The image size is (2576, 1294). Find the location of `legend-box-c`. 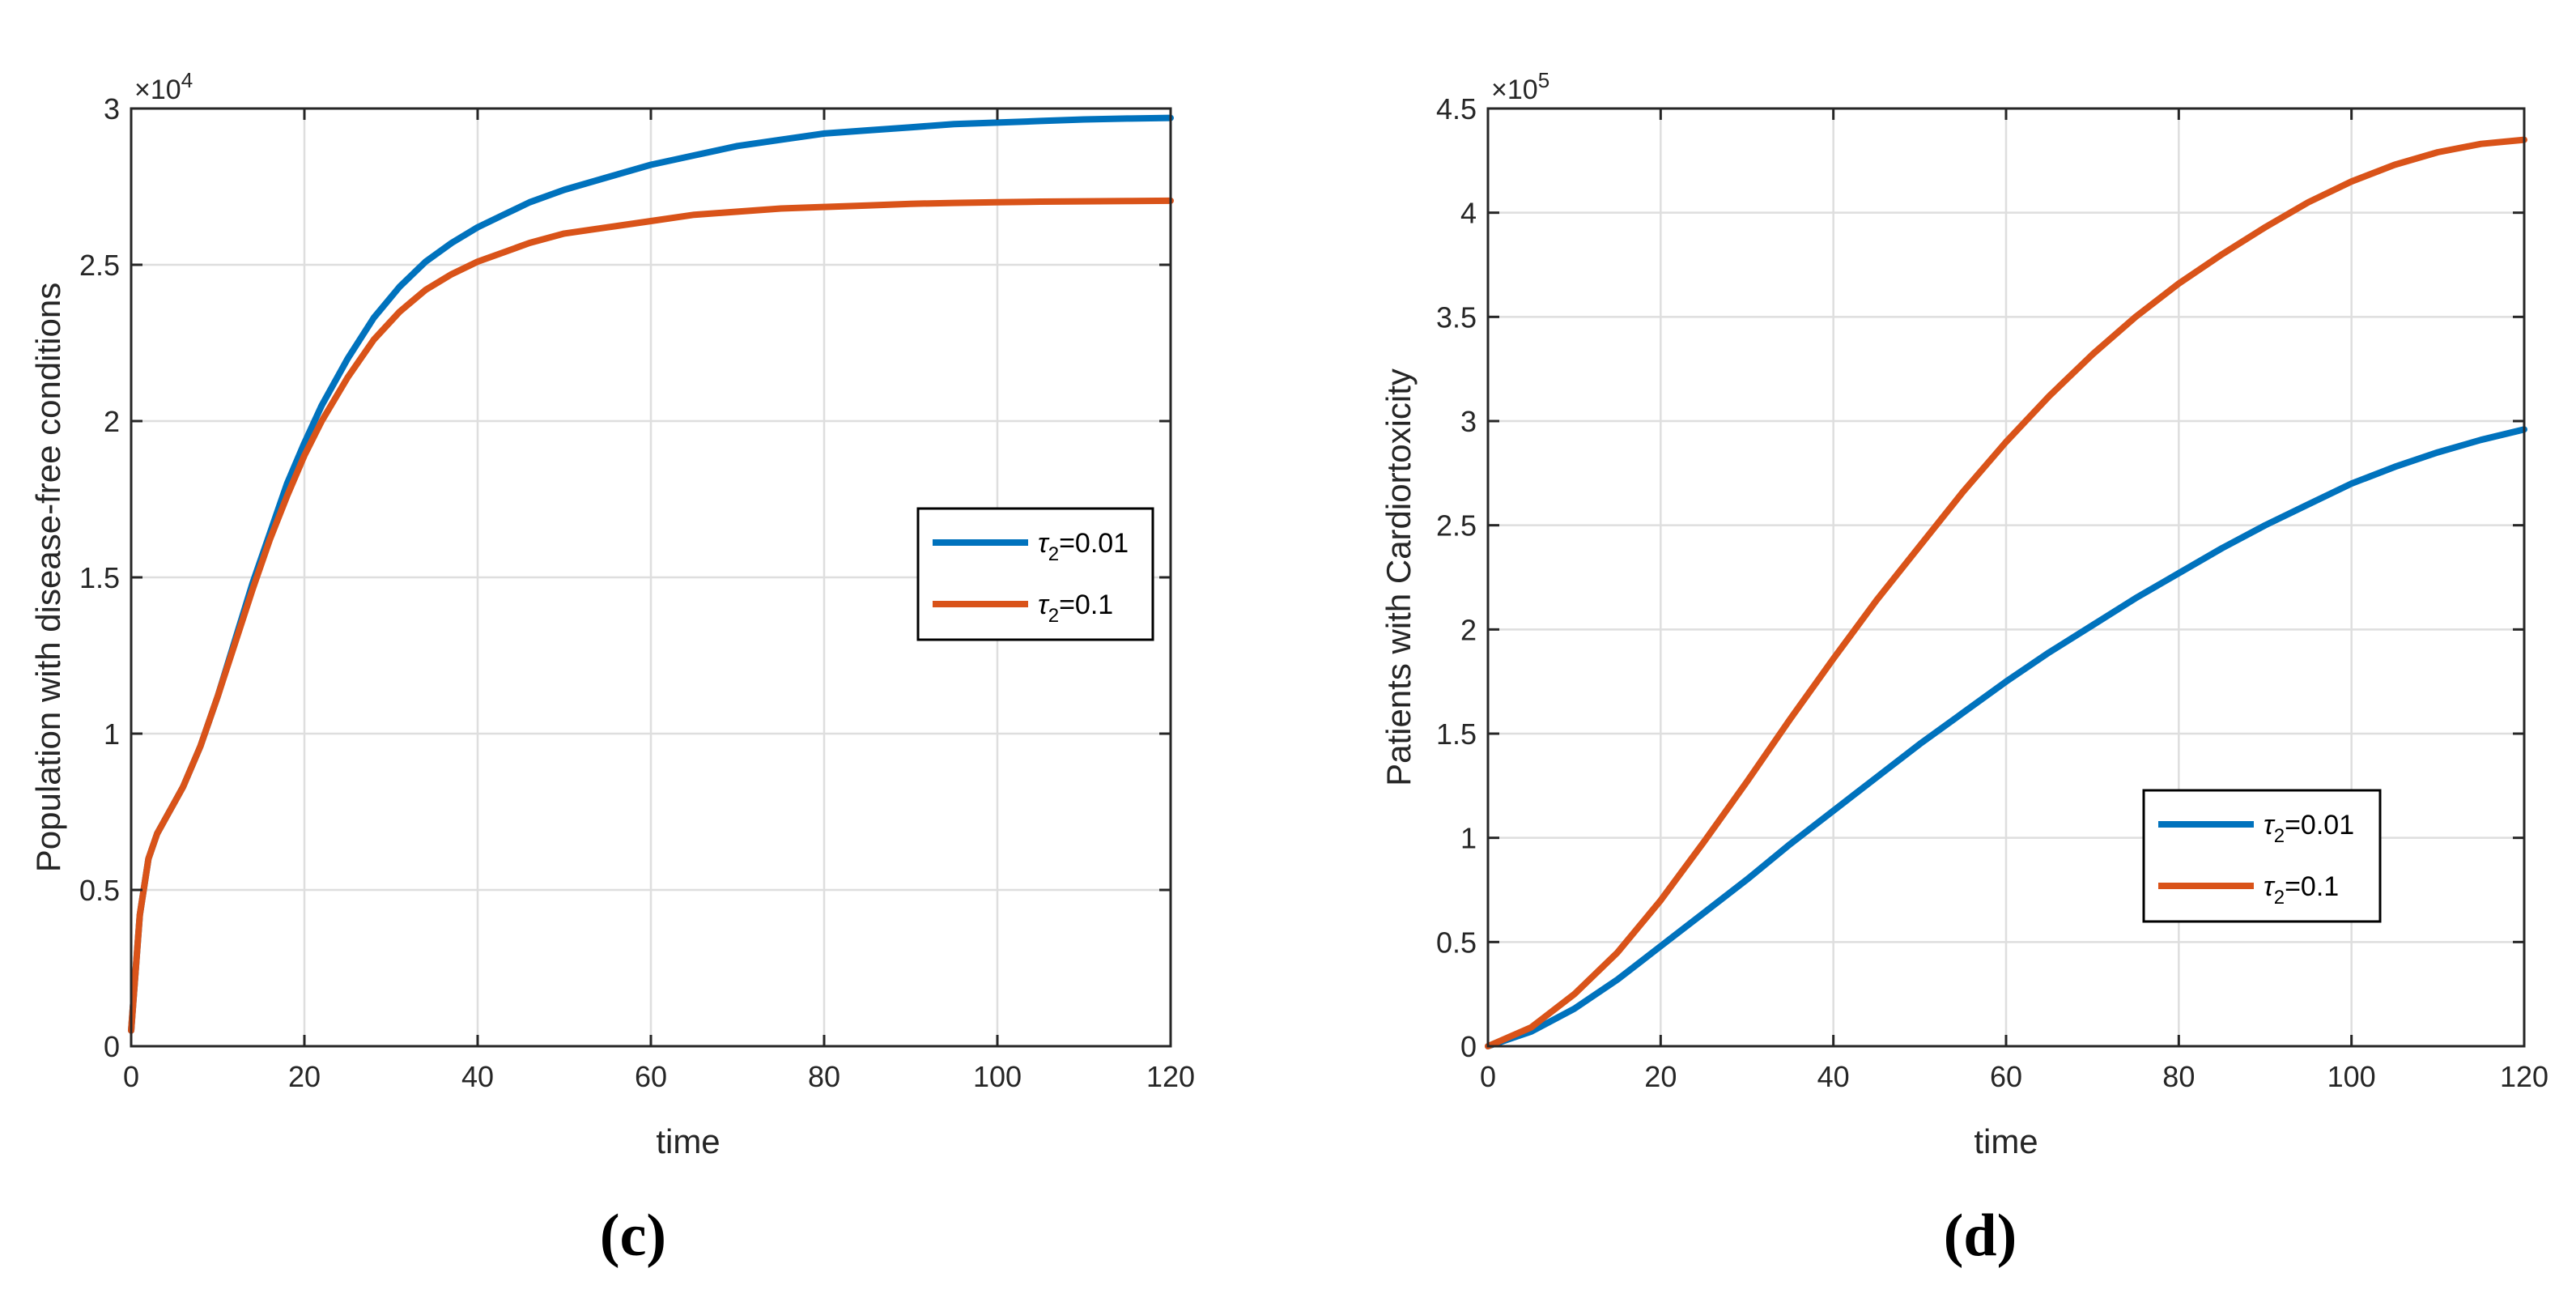

legend-box-c is located at coordinates (1035, 574).